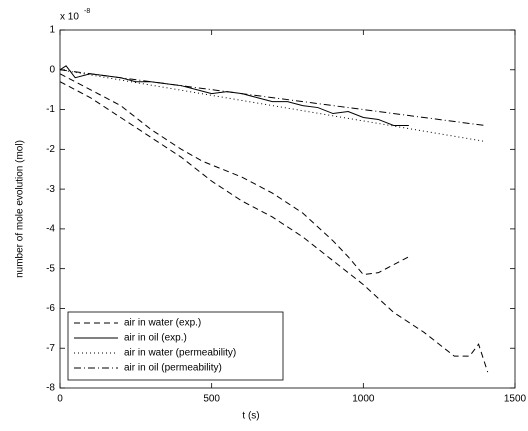 Image resolution: width=528 pixels, height=431 pixels. What do you see at coordinates (50, 348) in the screenshot?
I see `y-tick-label: -7` at bounding box center [50, 348].